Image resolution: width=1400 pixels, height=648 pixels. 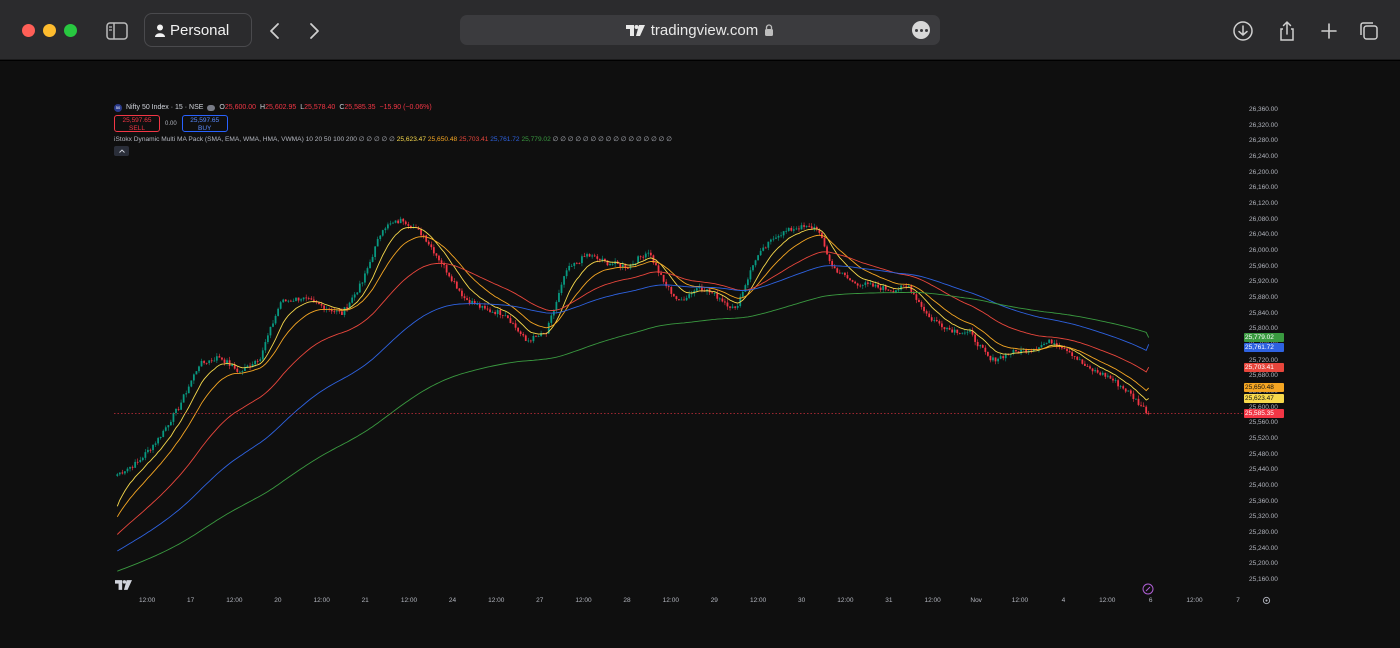 What do you see at coordinates (976, 600) in the screenshot?
I see `time-axis-label: Nov` at bounding box center [976, 600].